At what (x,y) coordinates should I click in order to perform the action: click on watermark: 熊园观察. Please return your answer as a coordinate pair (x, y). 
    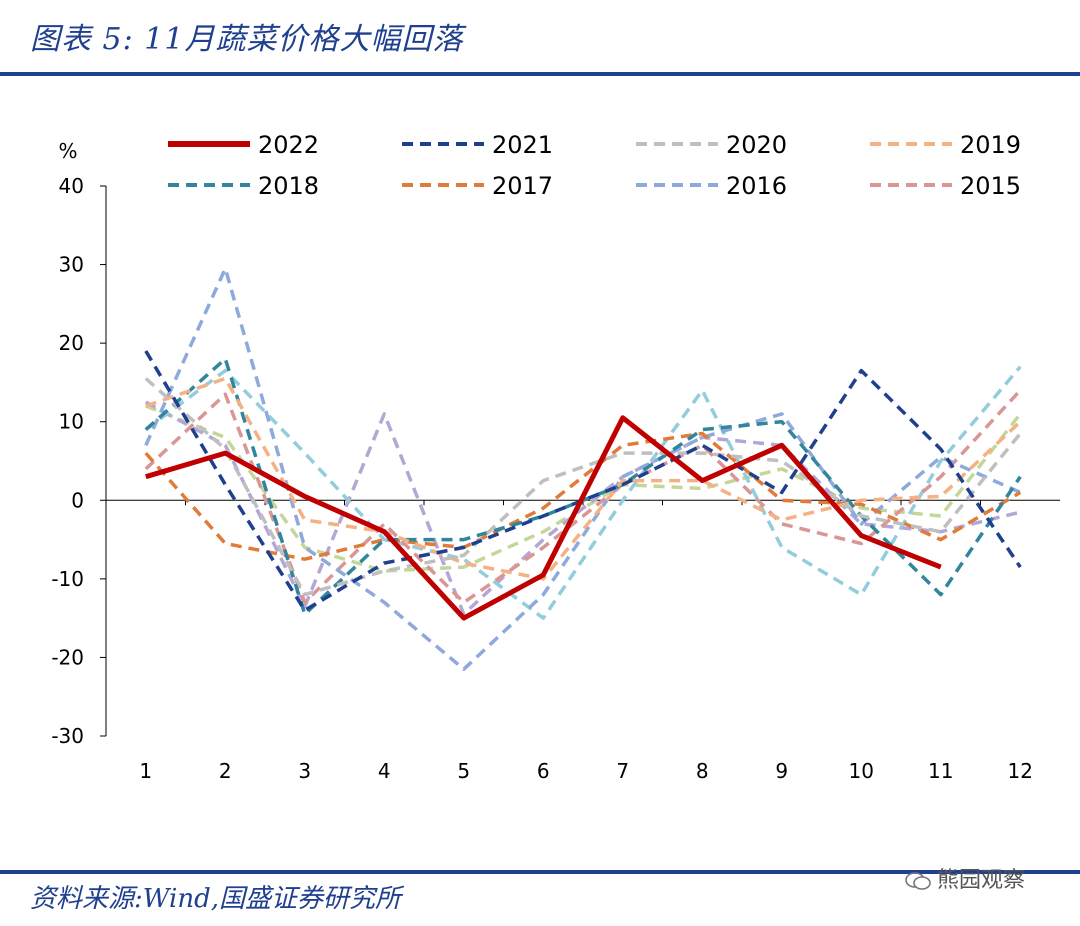
    Looking at the image, I should click on (965, 878).